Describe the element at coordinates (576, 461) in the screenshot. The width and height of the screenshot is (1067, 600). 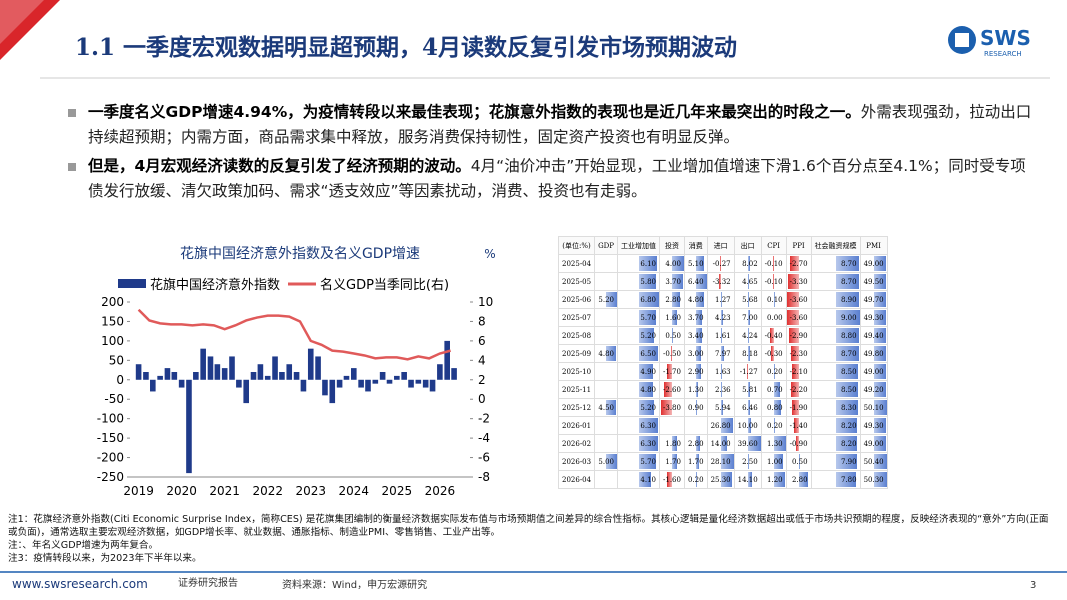
I see `table-cell: 2026-03` at that location.